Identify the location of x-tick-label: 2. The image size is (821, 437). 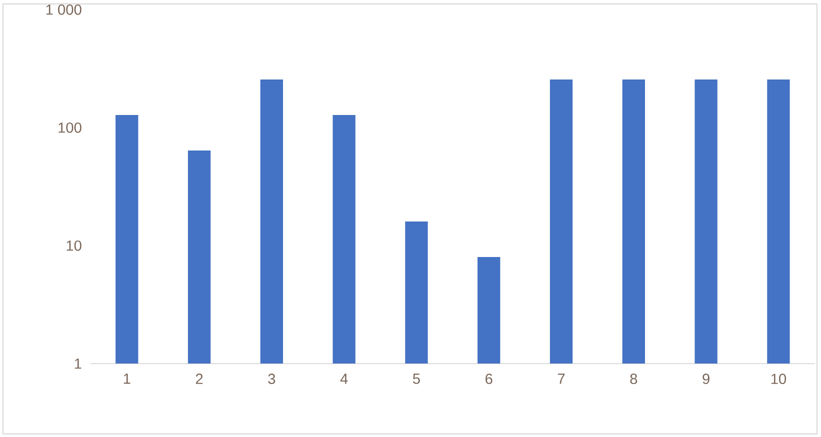
(199, 379).